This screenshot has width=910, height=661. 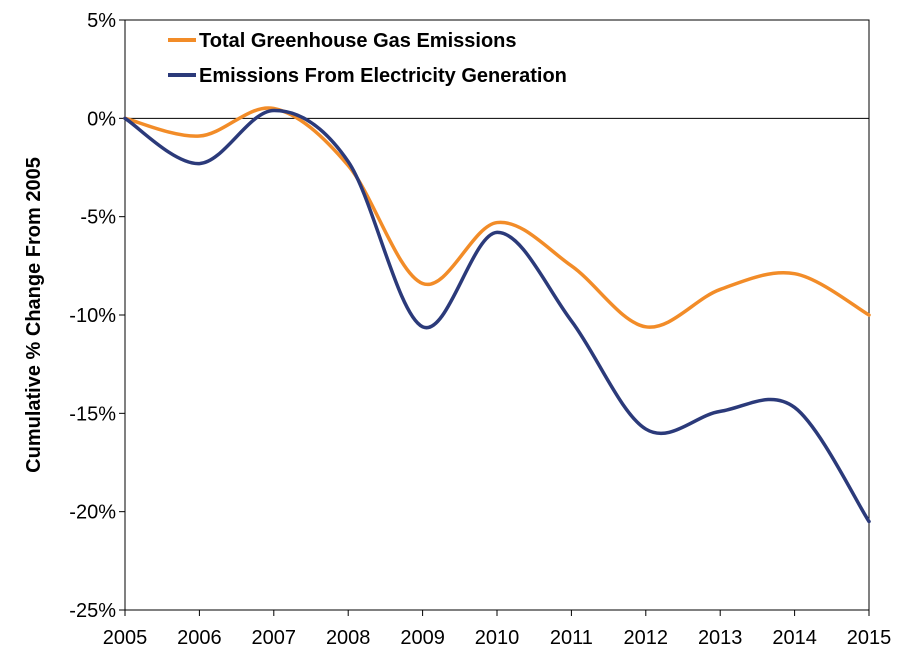 What do you see at coordinates (571, 638) in the screenshot?
I see `x-tick-label: 2011` at bounding box center [571, 638].